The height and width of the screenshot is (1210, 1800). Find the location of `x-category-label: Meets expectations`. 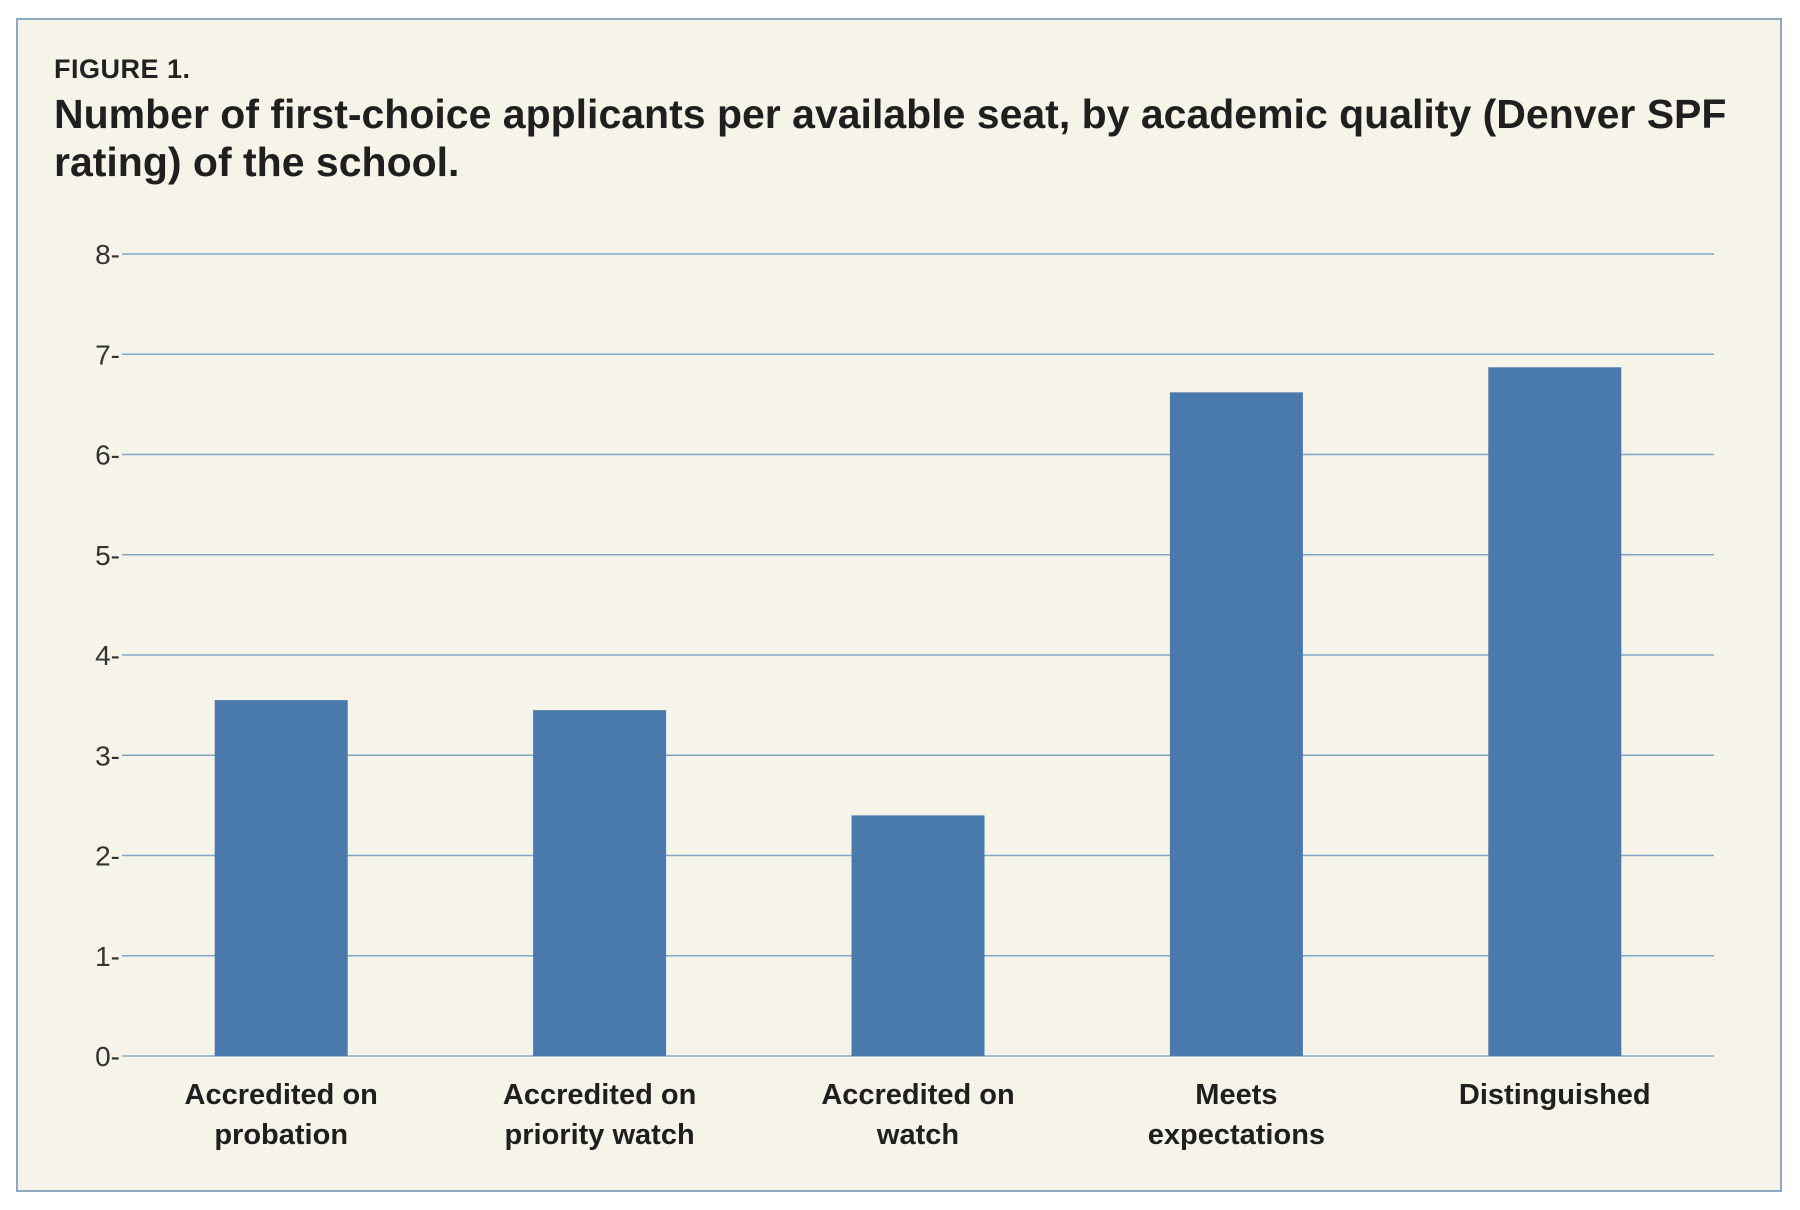

x-category-label: Meets expectations is located at coordinates (1236, 1115).